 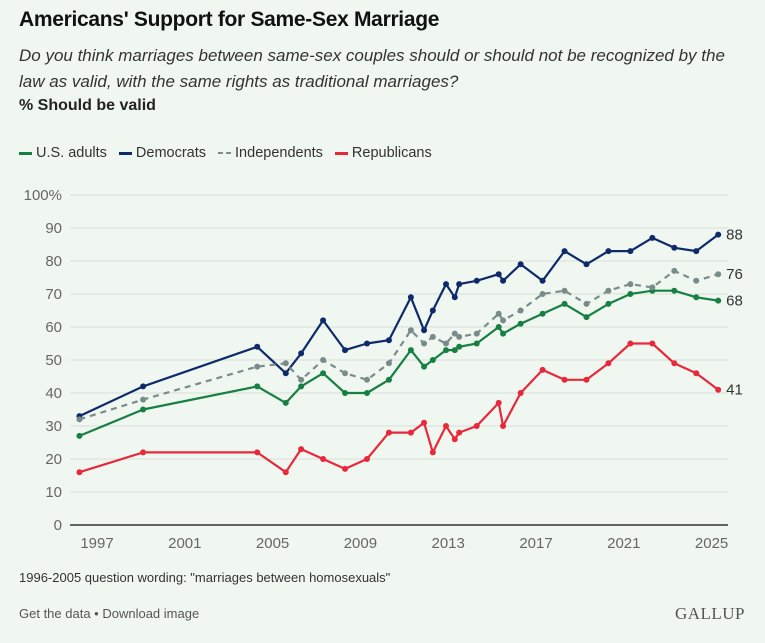 What do you see at coordinates (623, 543) in the screenshot?
I see `x-tick-label: 2021` at bounding box center [623, 543].